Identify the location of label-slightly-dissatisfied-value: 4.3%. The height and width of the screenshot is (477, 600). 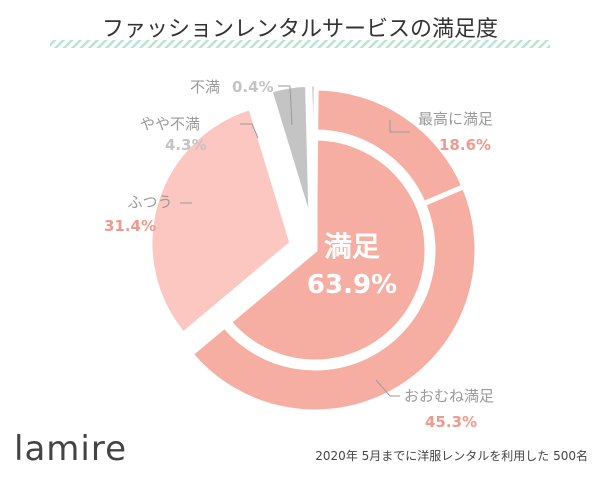
(186, 145).